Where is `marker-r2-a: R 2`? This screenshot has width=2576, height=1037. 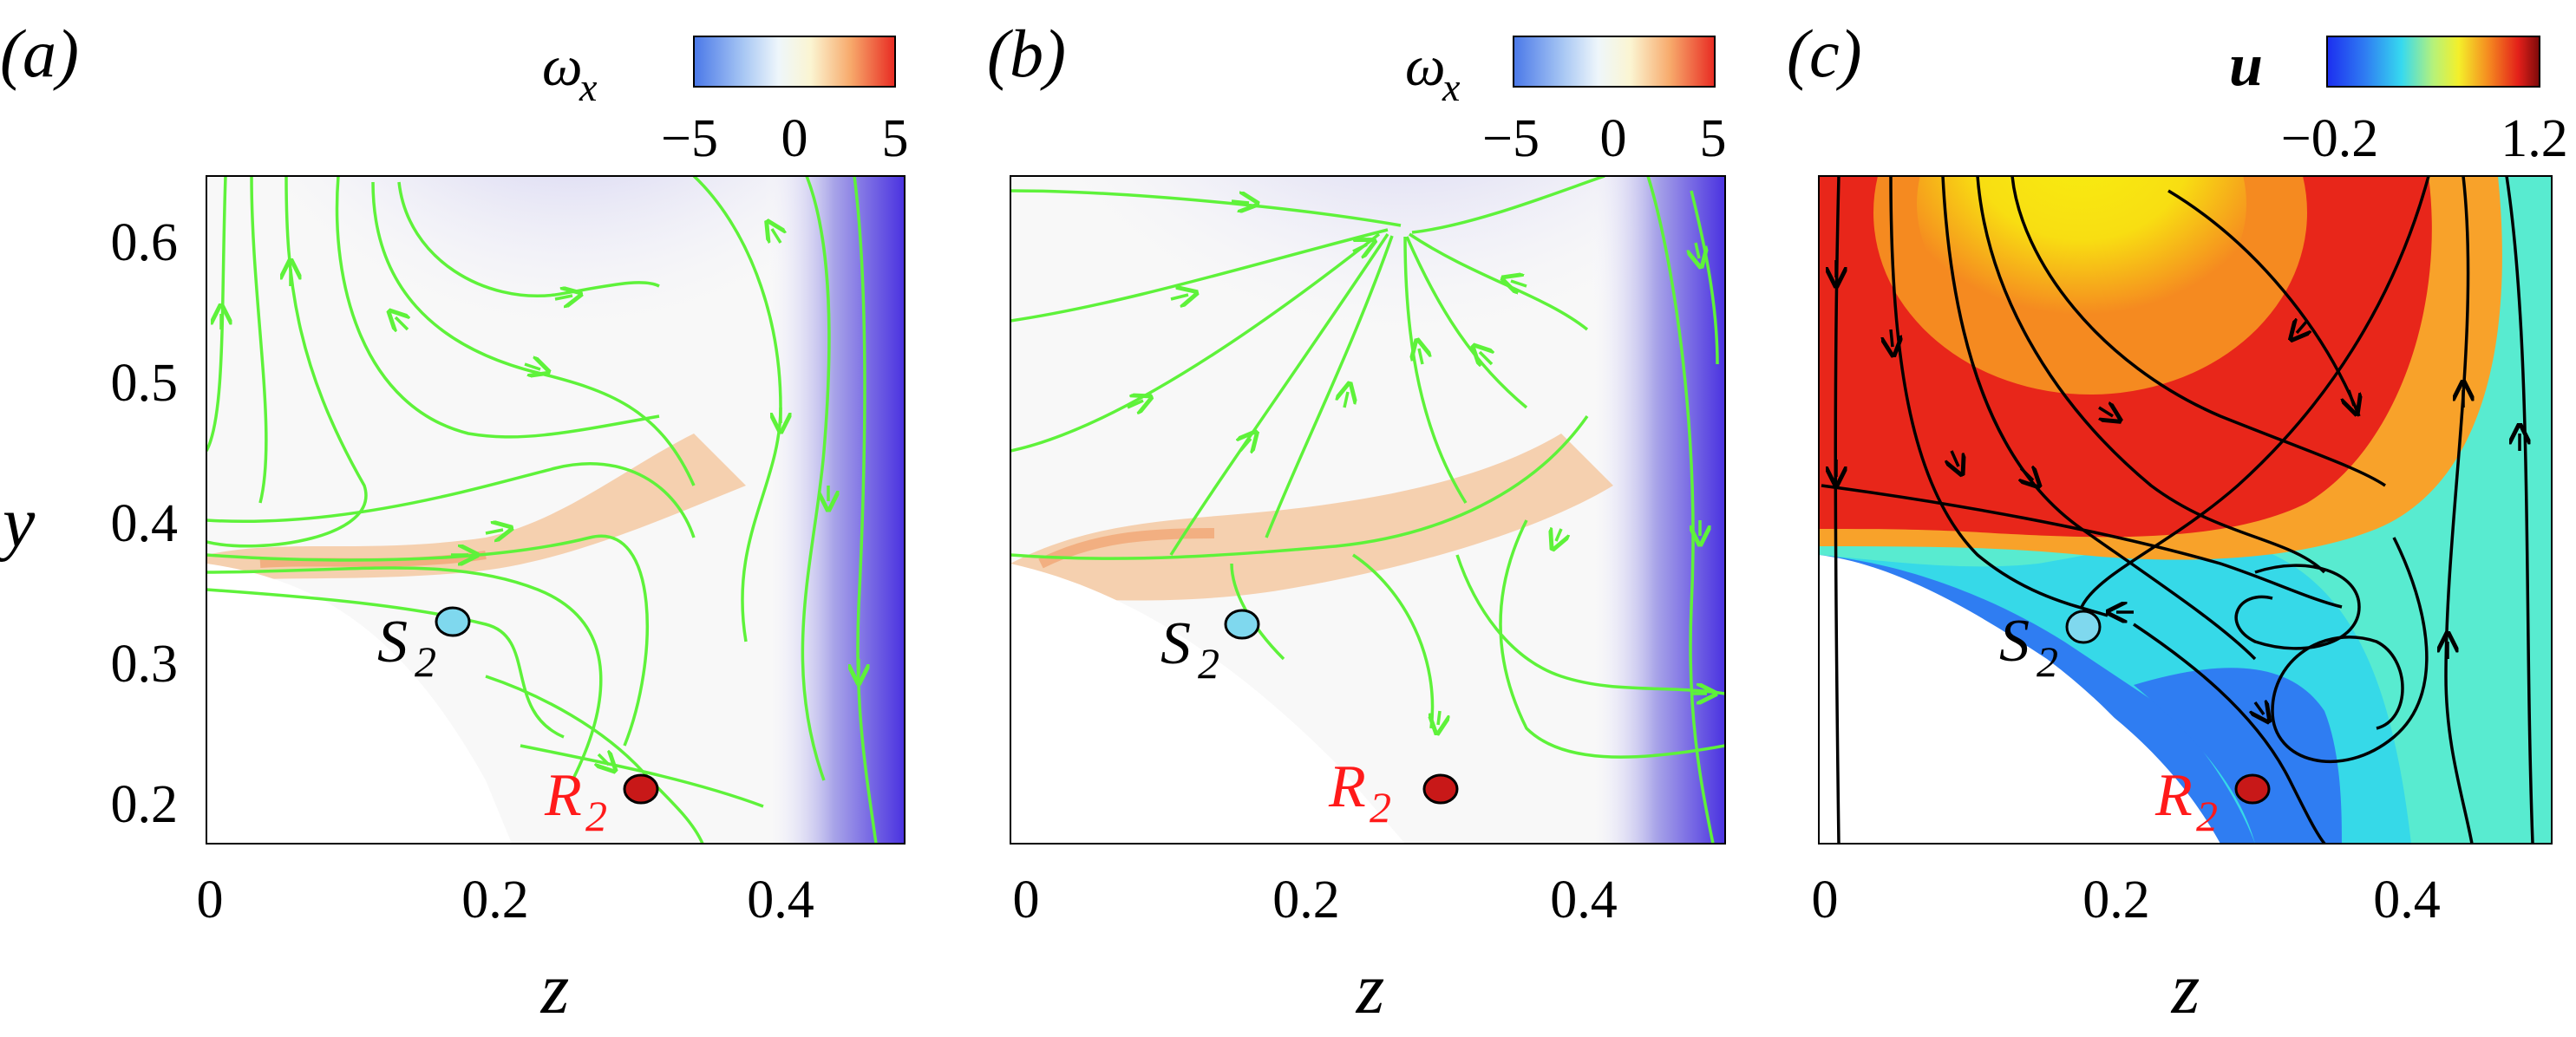 marker-r2-a: R 2 is located at coordinates (601, 801).